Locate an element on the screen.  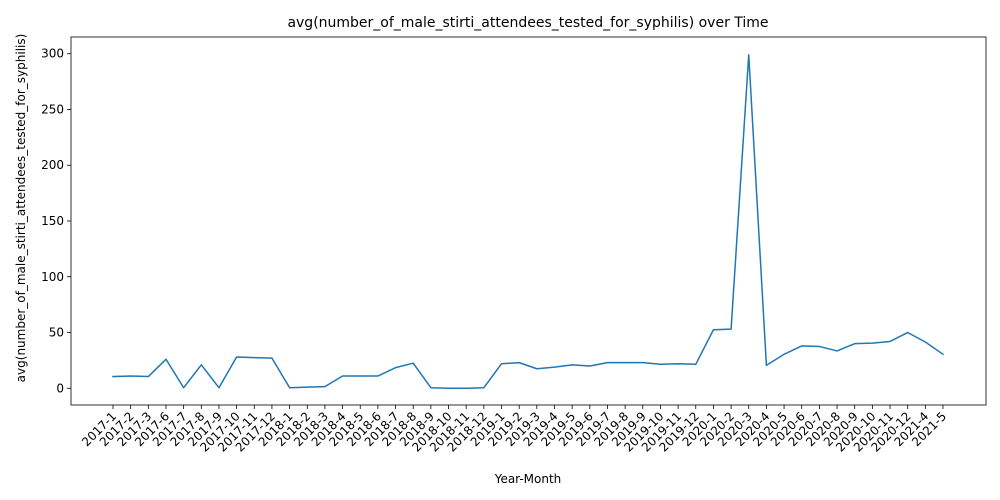
y-tick-label: 100 is located at coordinates (52, 277).